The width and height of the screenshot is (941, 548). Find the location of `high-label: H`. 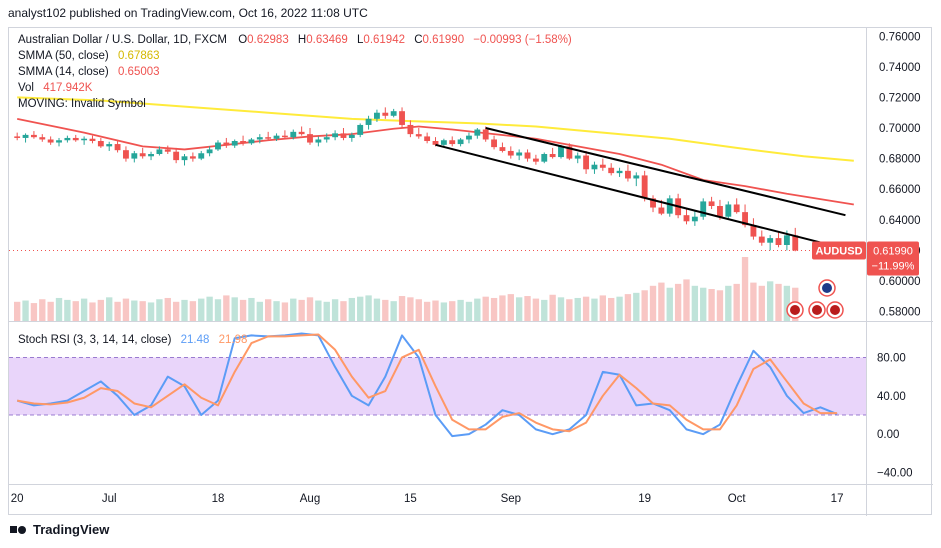

high-label: H is located at coordinates (302, 40).